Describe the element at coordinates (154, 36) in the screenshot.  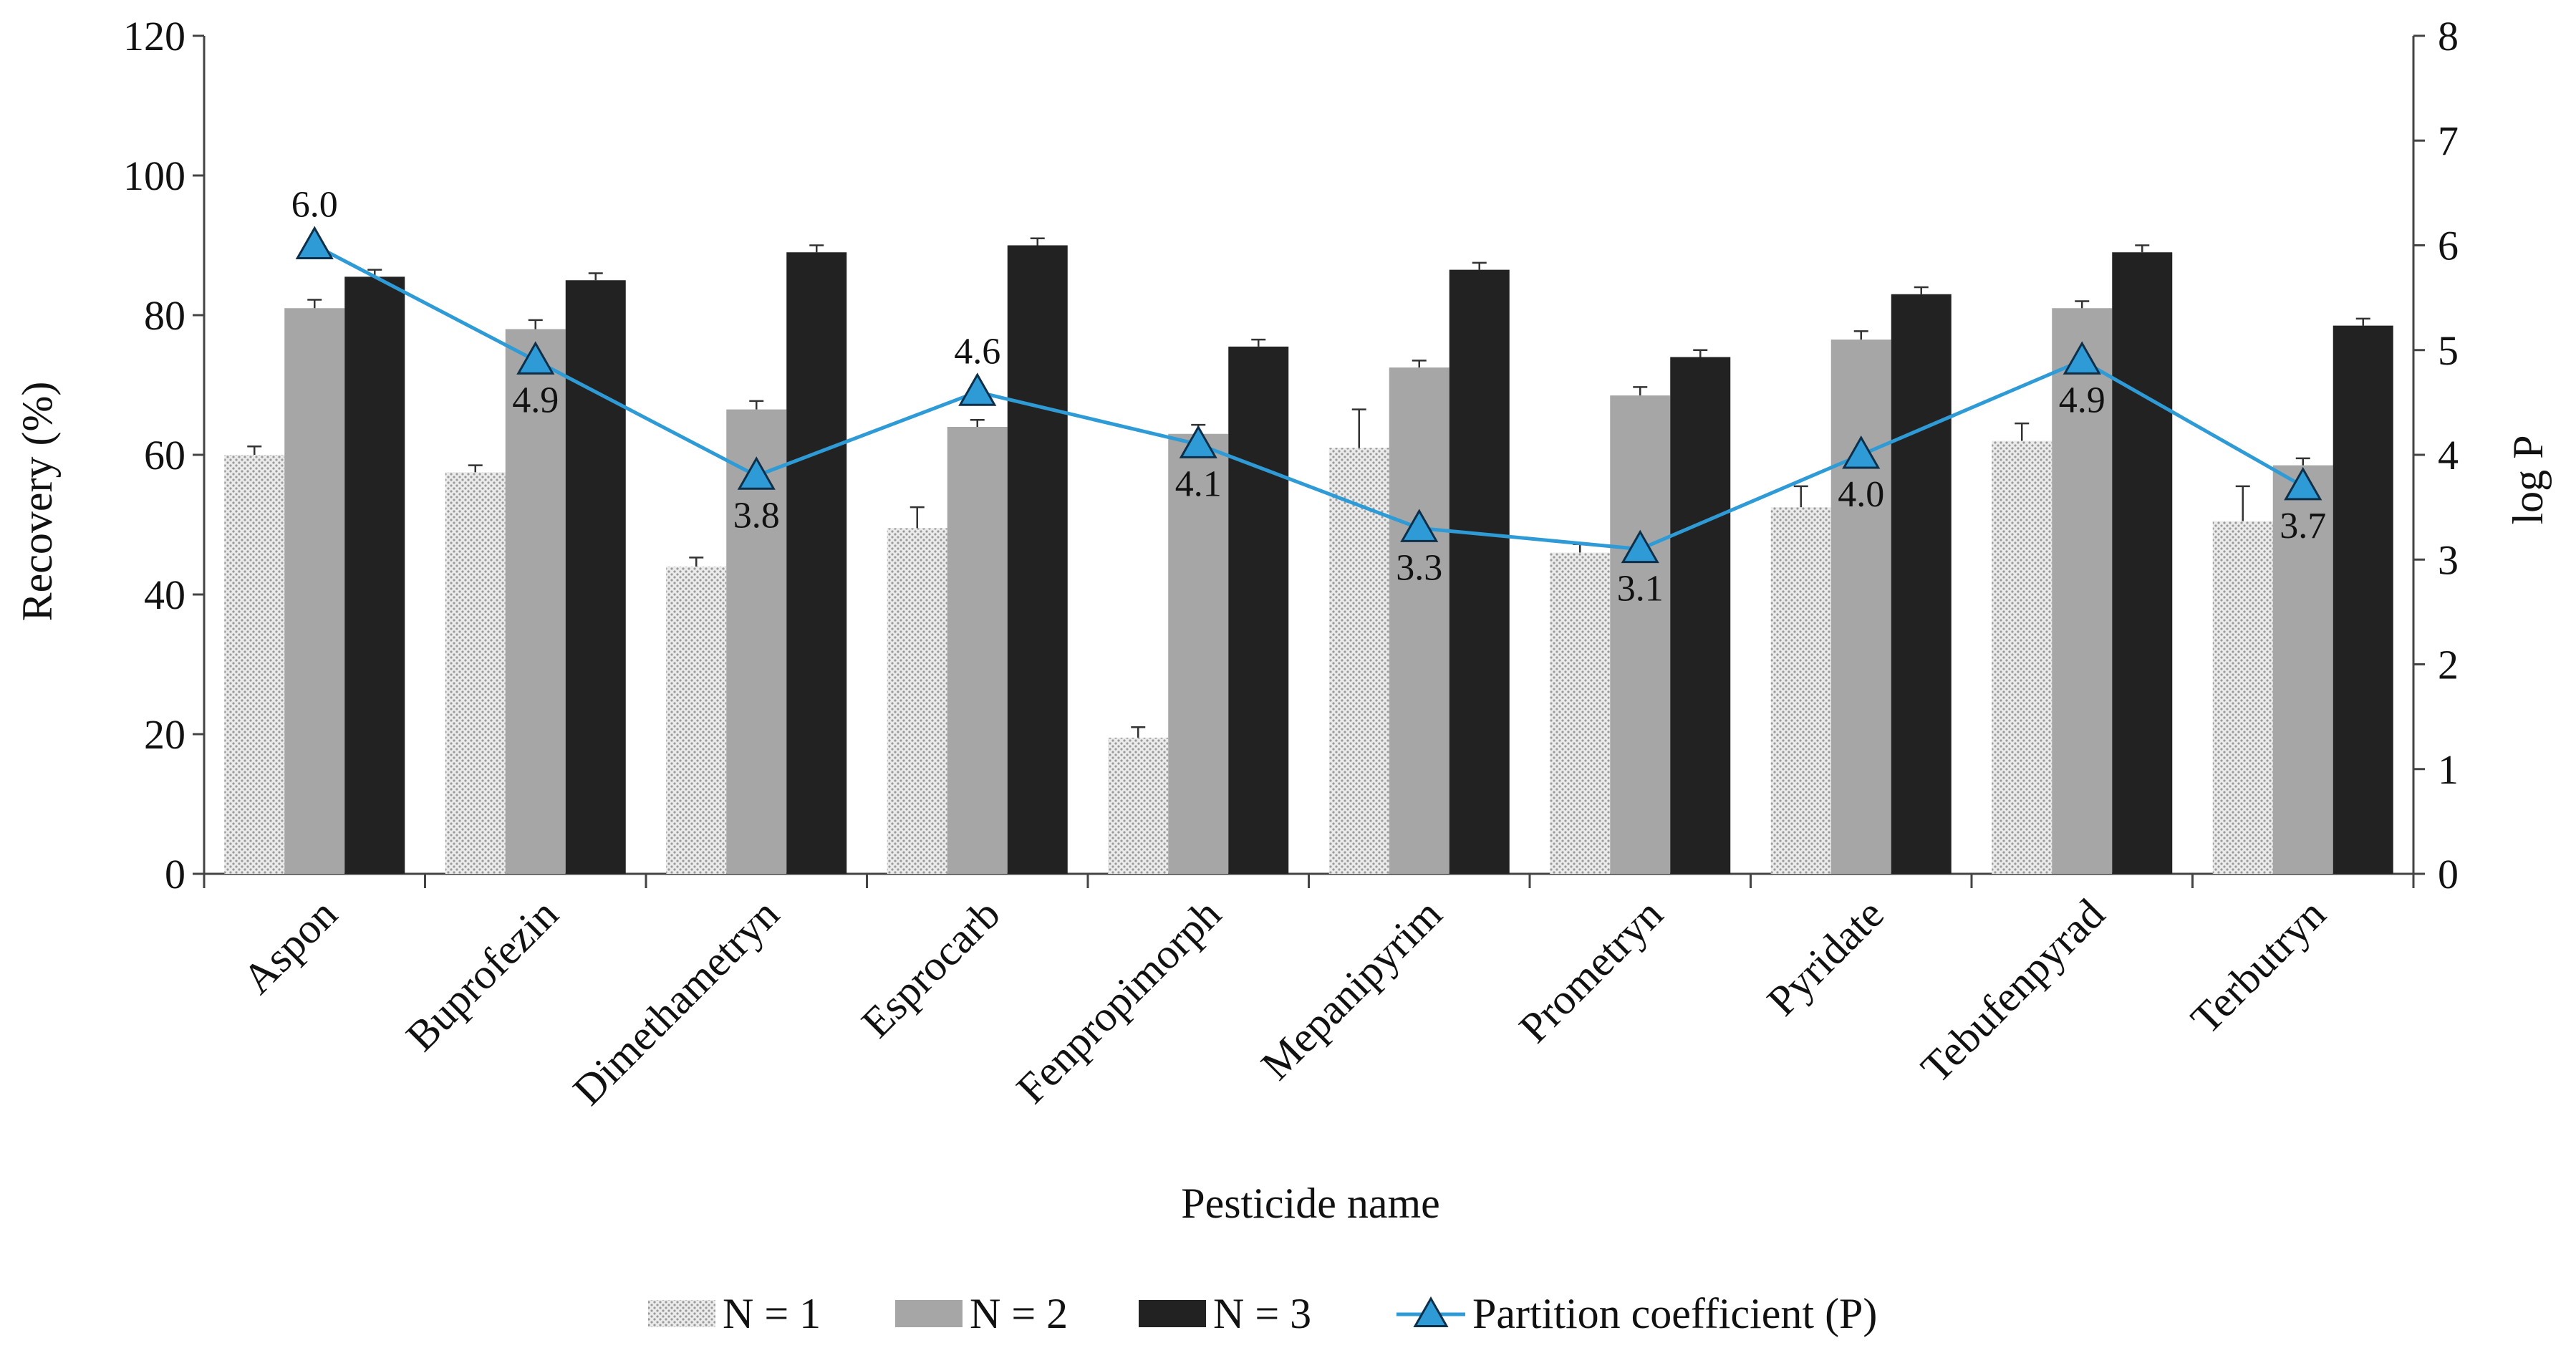
I see `y-tick-label: 120` at that location.